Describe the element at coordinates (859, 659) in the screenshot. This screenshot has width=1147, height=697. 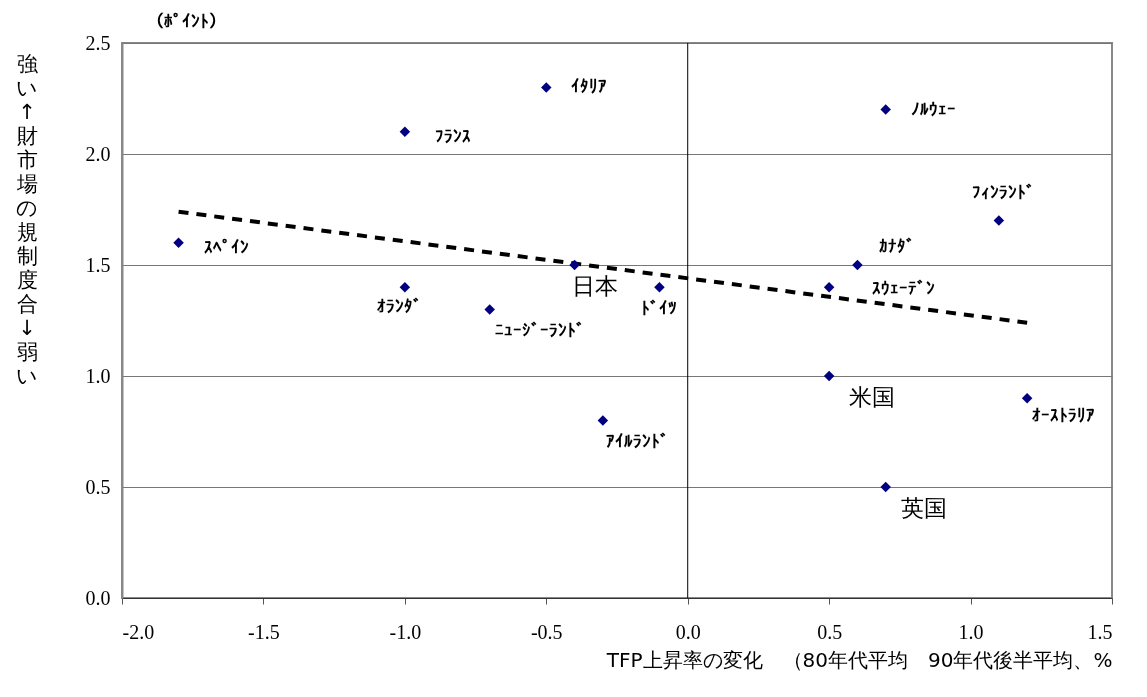
I see `x-axis-title: TFP上昇率の変化 （80年代平均 90年代後半平均、%` at that location.